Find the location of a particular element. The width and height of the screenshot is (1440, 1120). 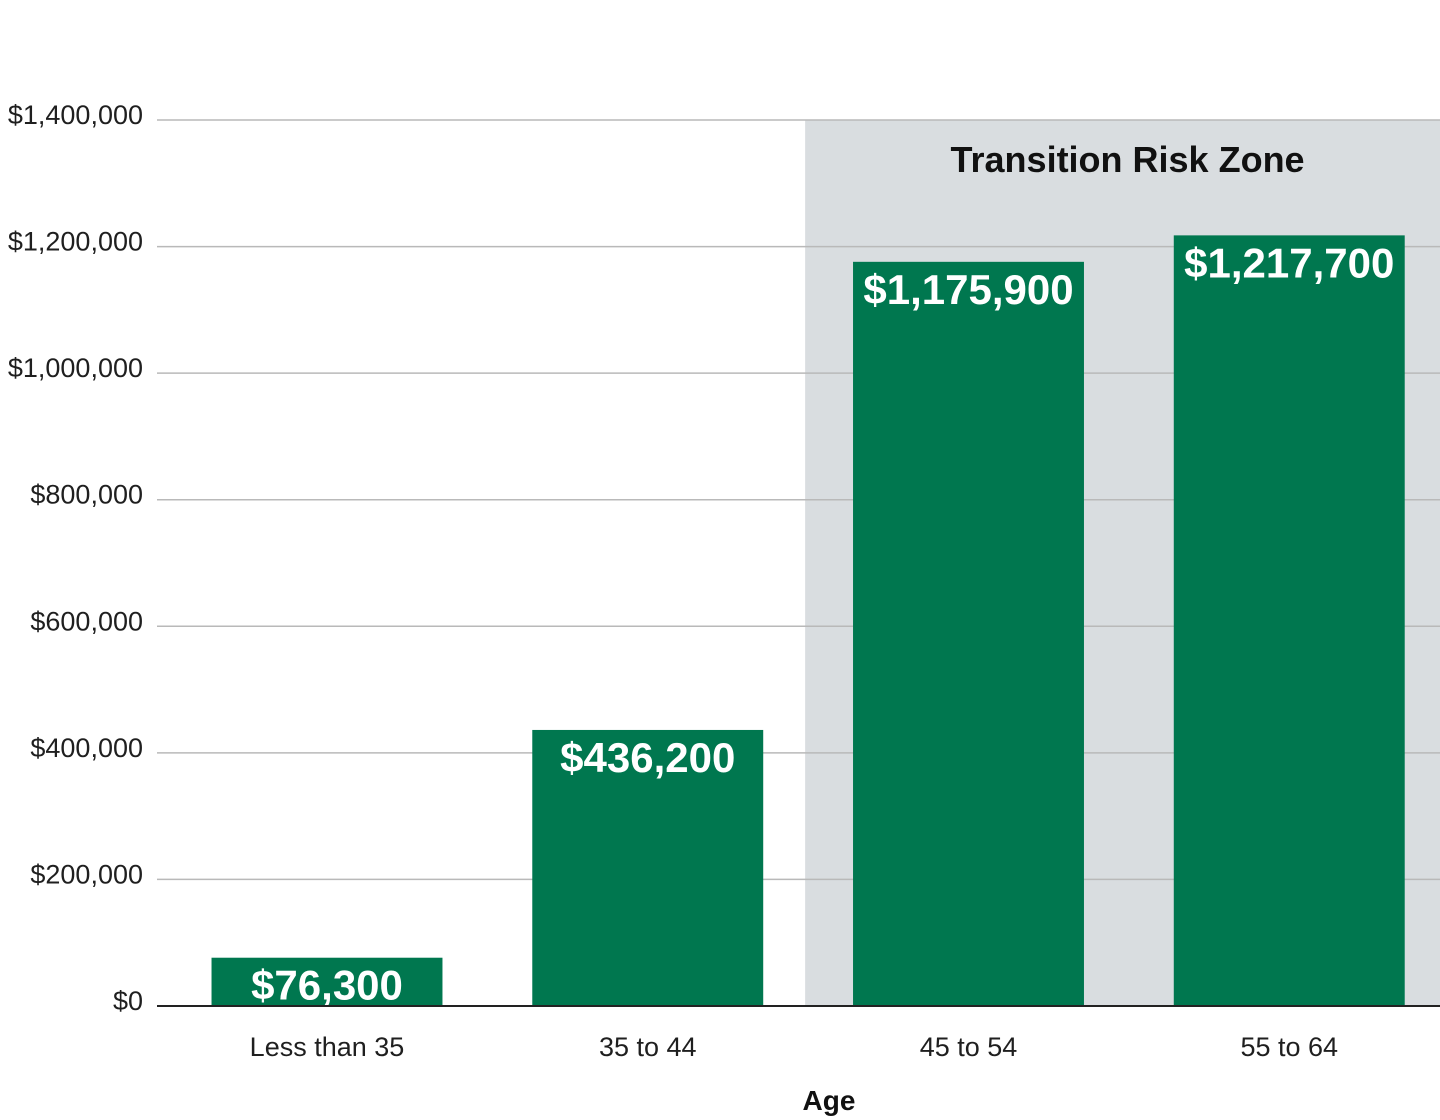

y-tick-label: $600,000 is located at coordinates (86, 621).